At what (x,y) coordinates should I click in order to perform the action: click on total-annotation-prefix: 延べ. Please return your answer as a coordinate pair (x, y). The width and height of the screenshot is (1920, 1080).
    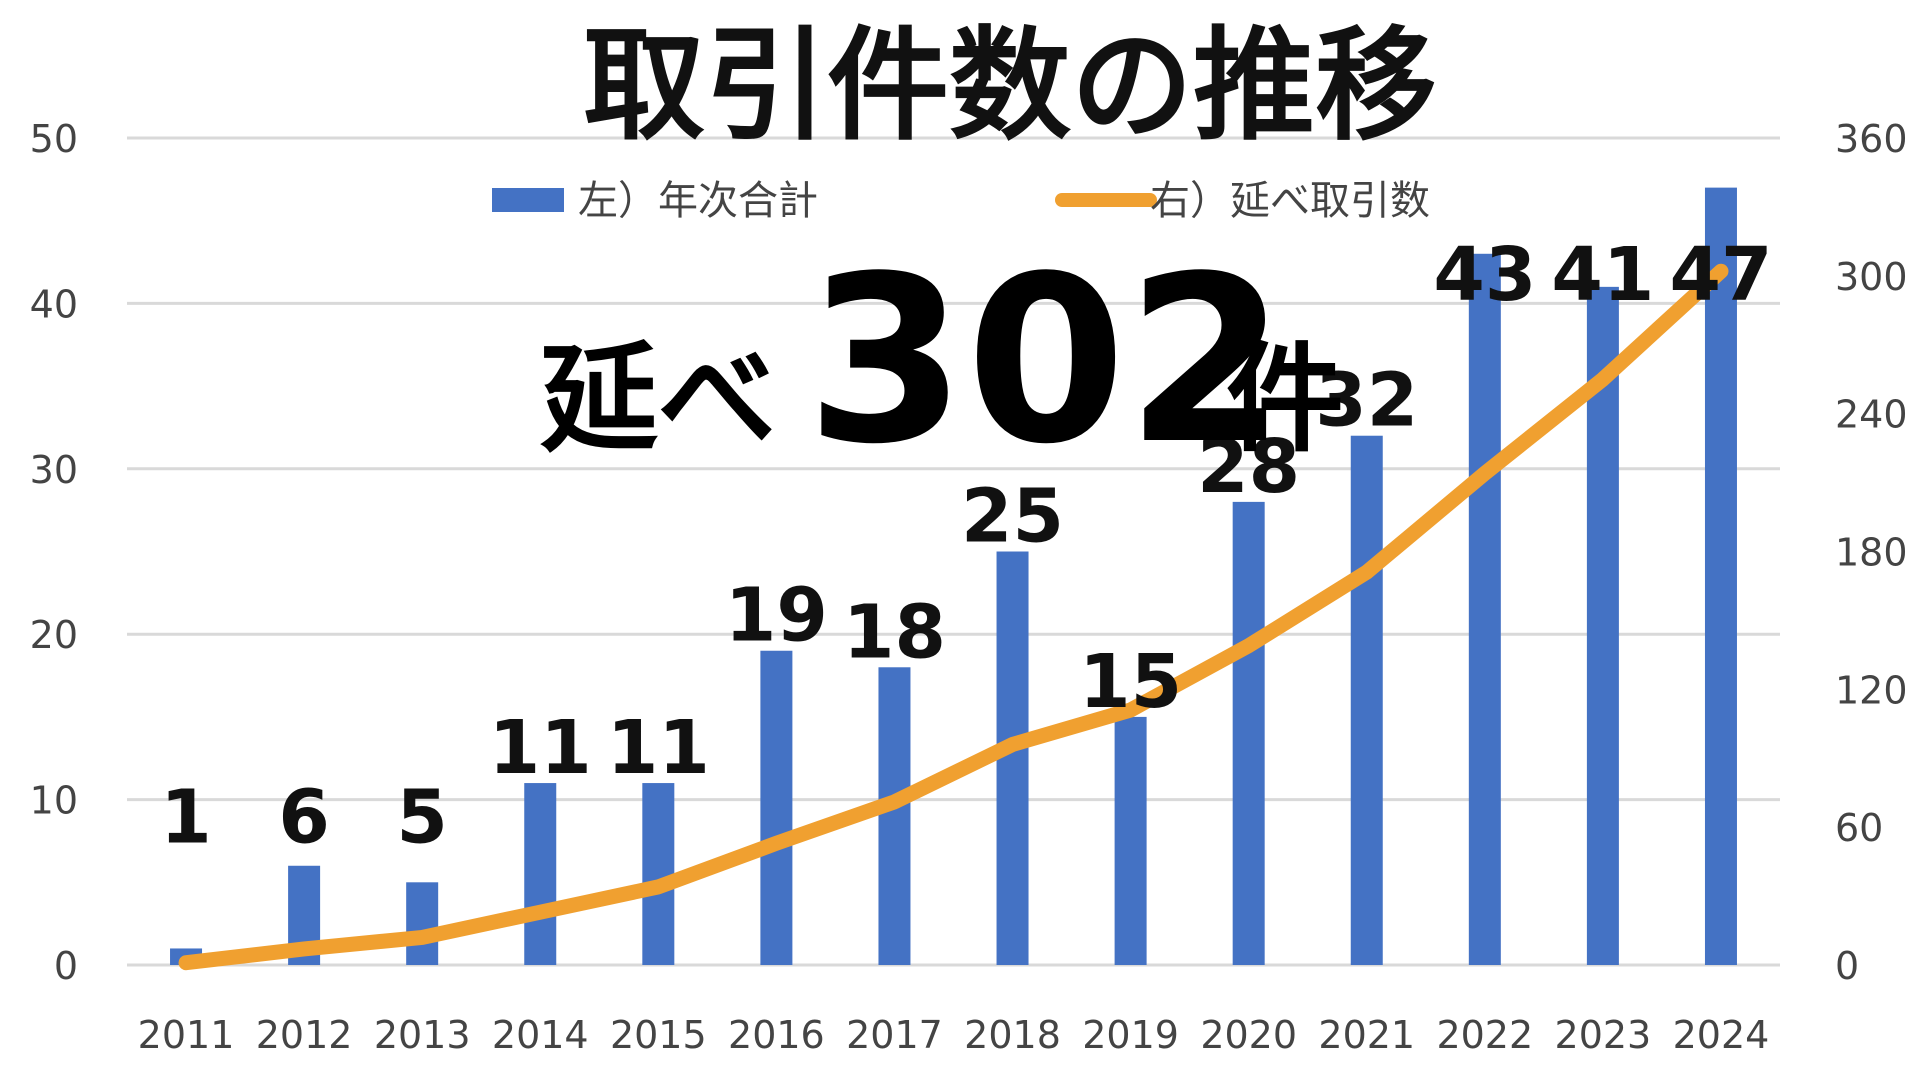
    Looking at the image, I should click on (658, 399).